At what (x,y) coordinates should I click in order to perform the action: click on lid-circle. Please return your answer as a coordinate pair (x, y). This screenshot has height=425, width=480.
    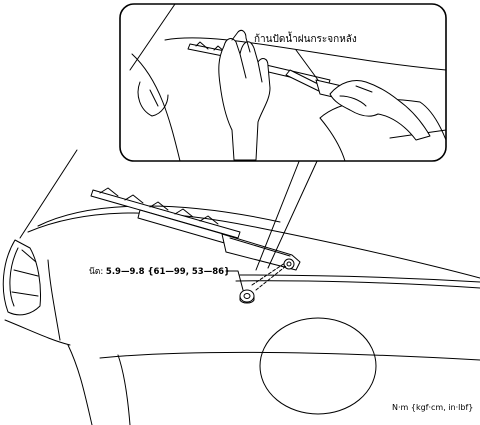
    Looking at the image, I should click on (318, 366).